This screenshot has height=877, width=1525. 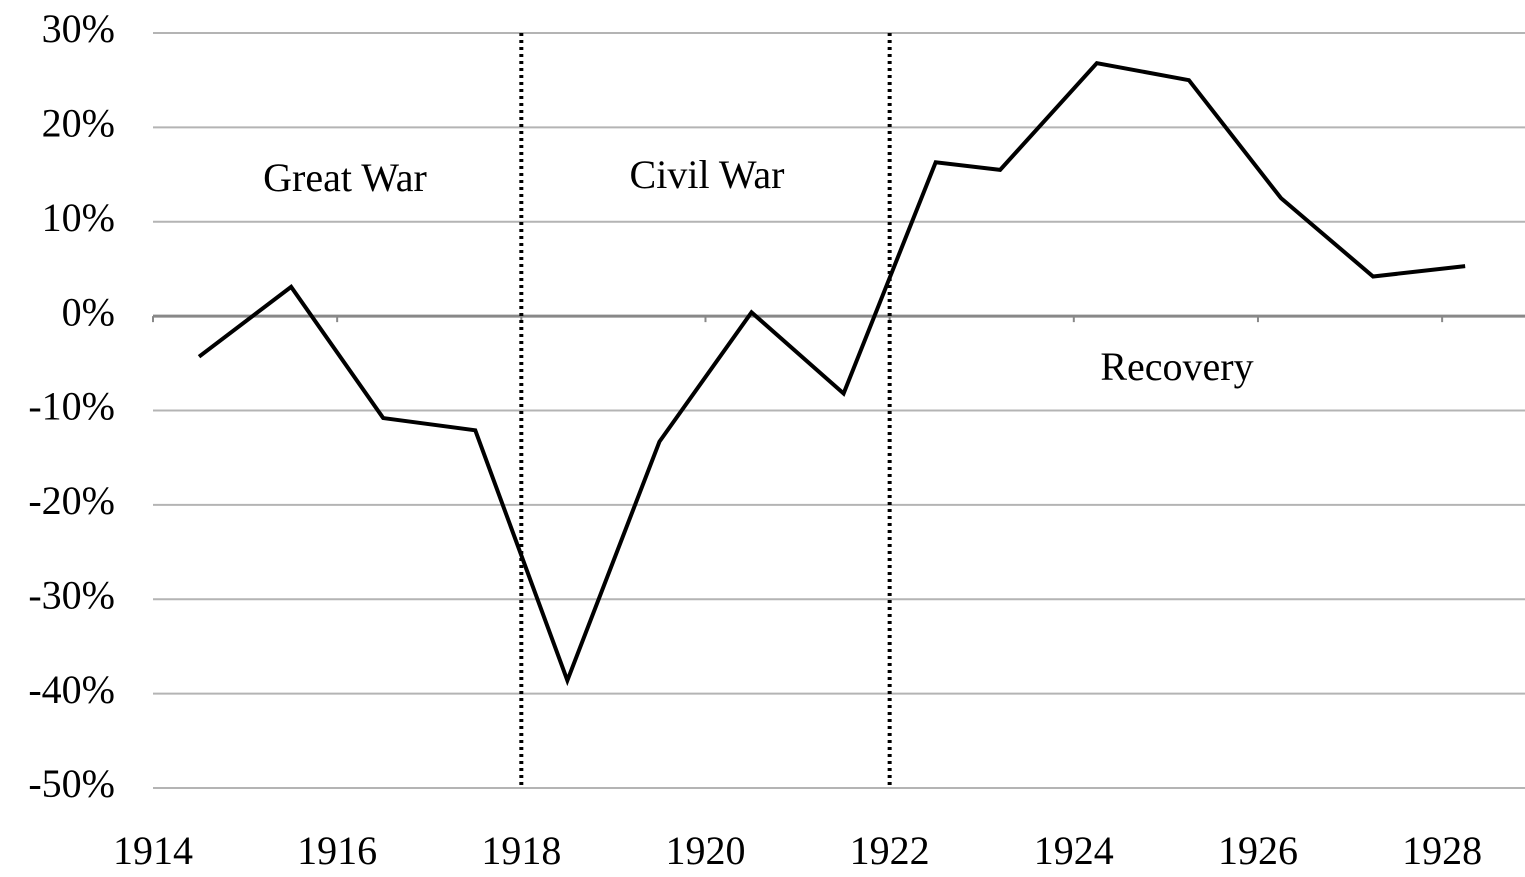 What do you see at coordinates (337, 850) in the screenshot?
I see `x-tick-label: 1916` at bounding box center [337, 850].